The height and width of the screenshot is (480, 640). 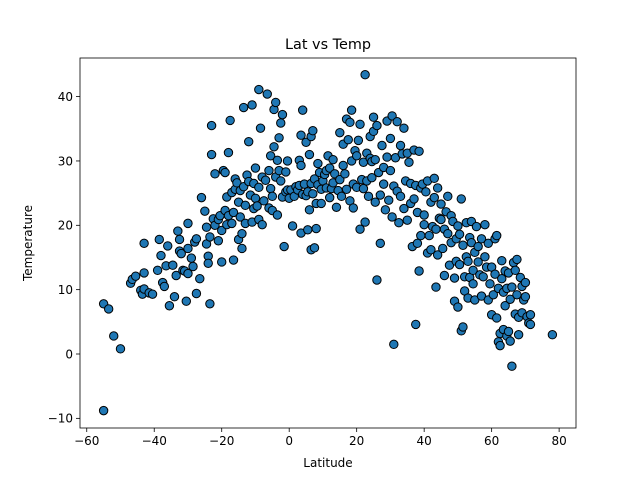 I want to click on y-tick-label: 30, so click(x=65, y=161).